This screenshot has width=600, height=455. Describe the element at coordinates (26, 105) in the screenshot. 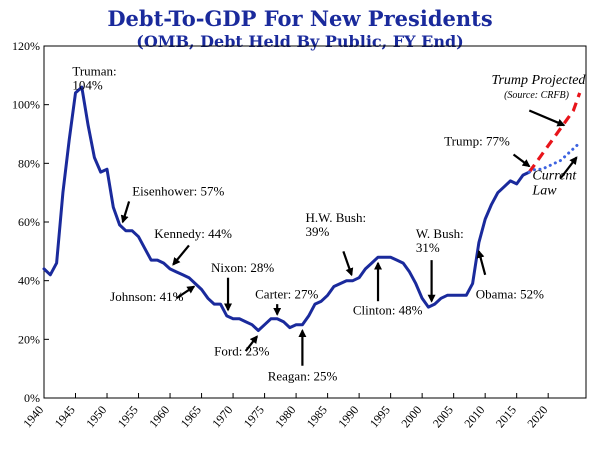

I see `y-tick-label: 100%` at that location.